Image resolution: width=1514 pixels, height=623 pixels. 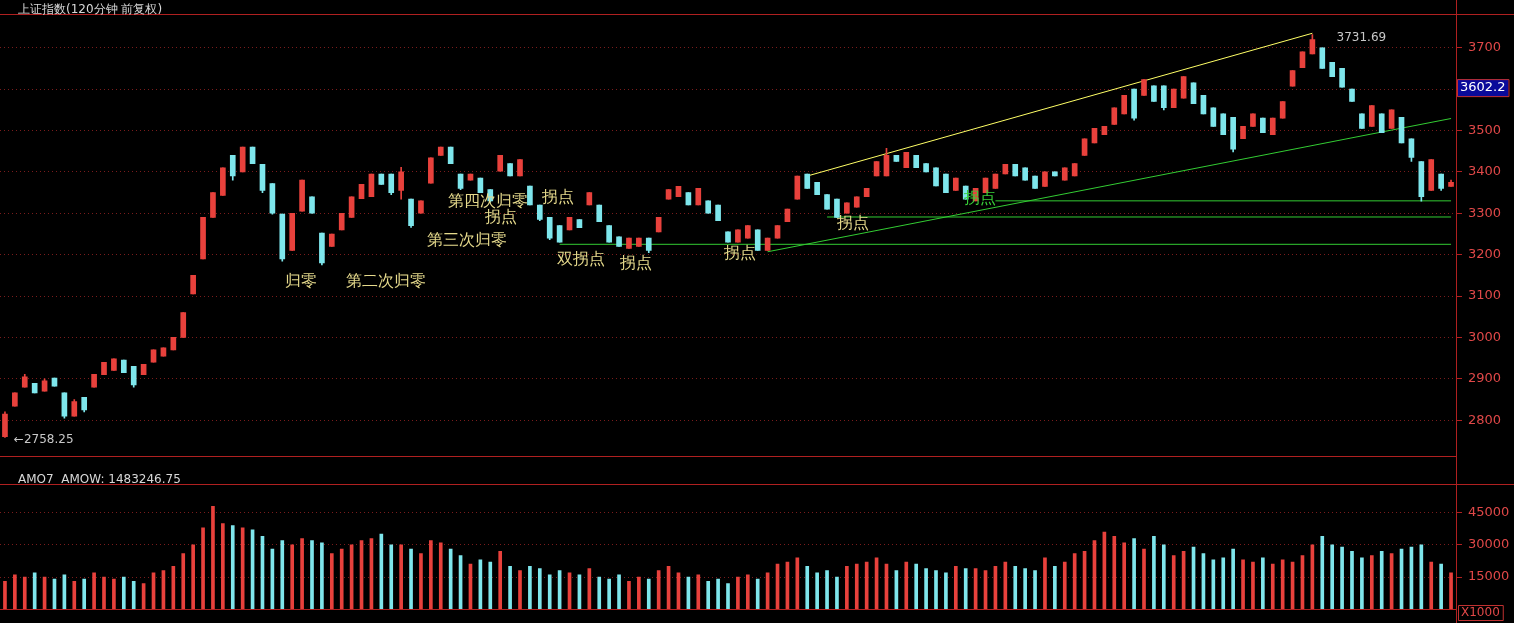 What do you see at coordinates (1485, 295) in the screenshot?
I see `y-tick-label: 3100` at bounding box center [1485, 295].